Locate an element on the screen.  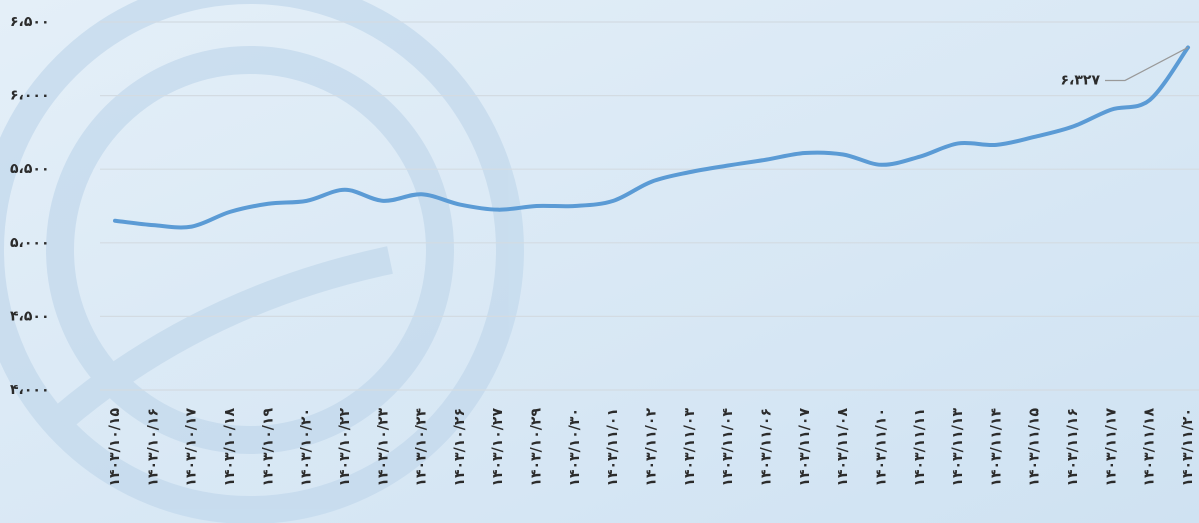
y-tick-label: ۵،۵۰۰ is located at coordinates (30, 169).